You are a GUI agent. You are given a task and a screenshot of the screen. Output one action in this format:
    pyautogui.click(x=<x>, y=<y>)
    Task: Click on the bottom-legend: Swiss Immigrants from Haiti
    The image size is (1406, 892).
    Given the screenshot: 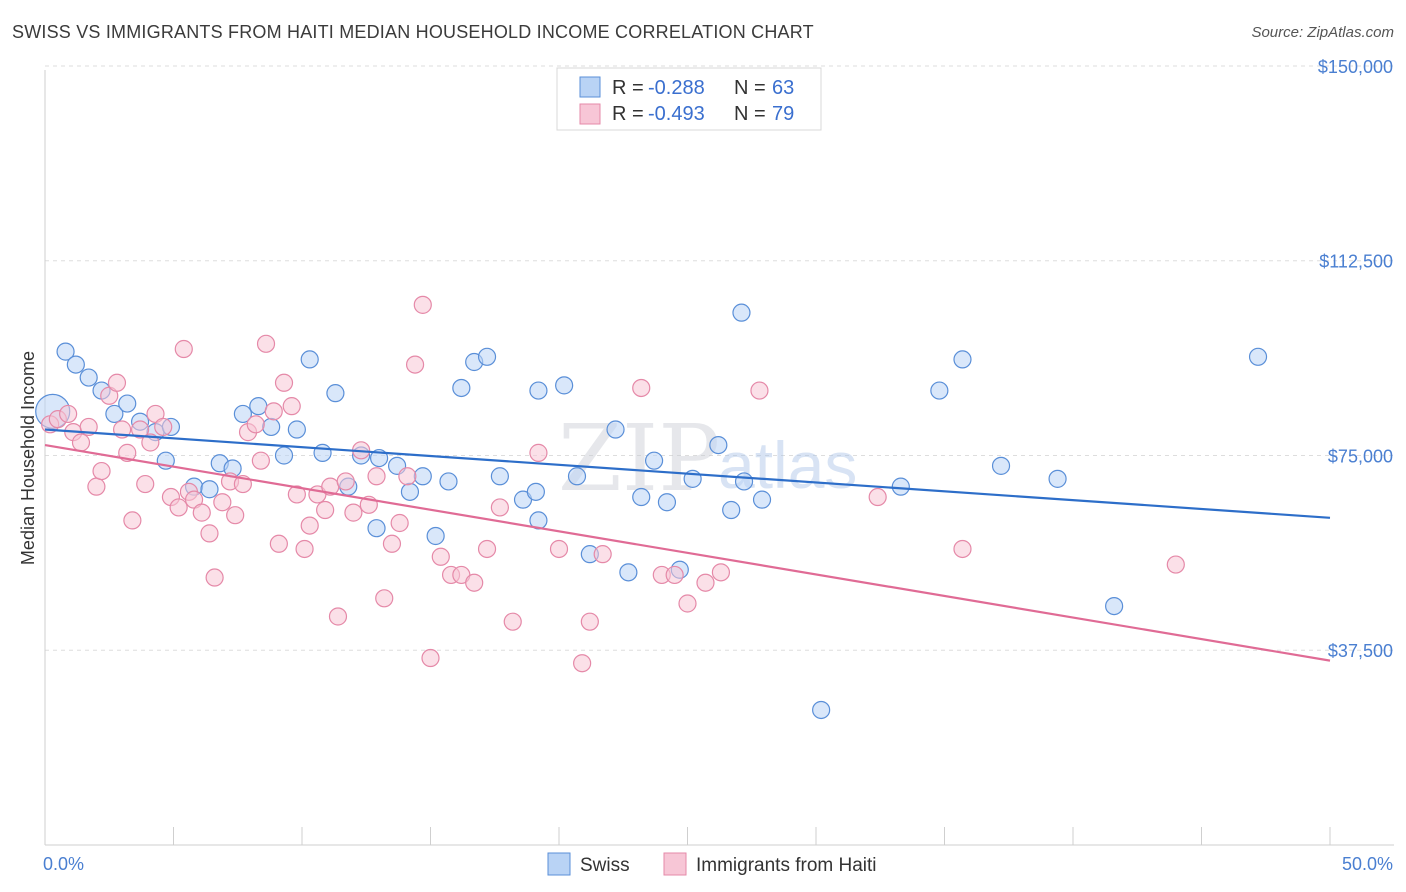 What is the action you would take?
    pyautogui.click(x=712, y=864)
    